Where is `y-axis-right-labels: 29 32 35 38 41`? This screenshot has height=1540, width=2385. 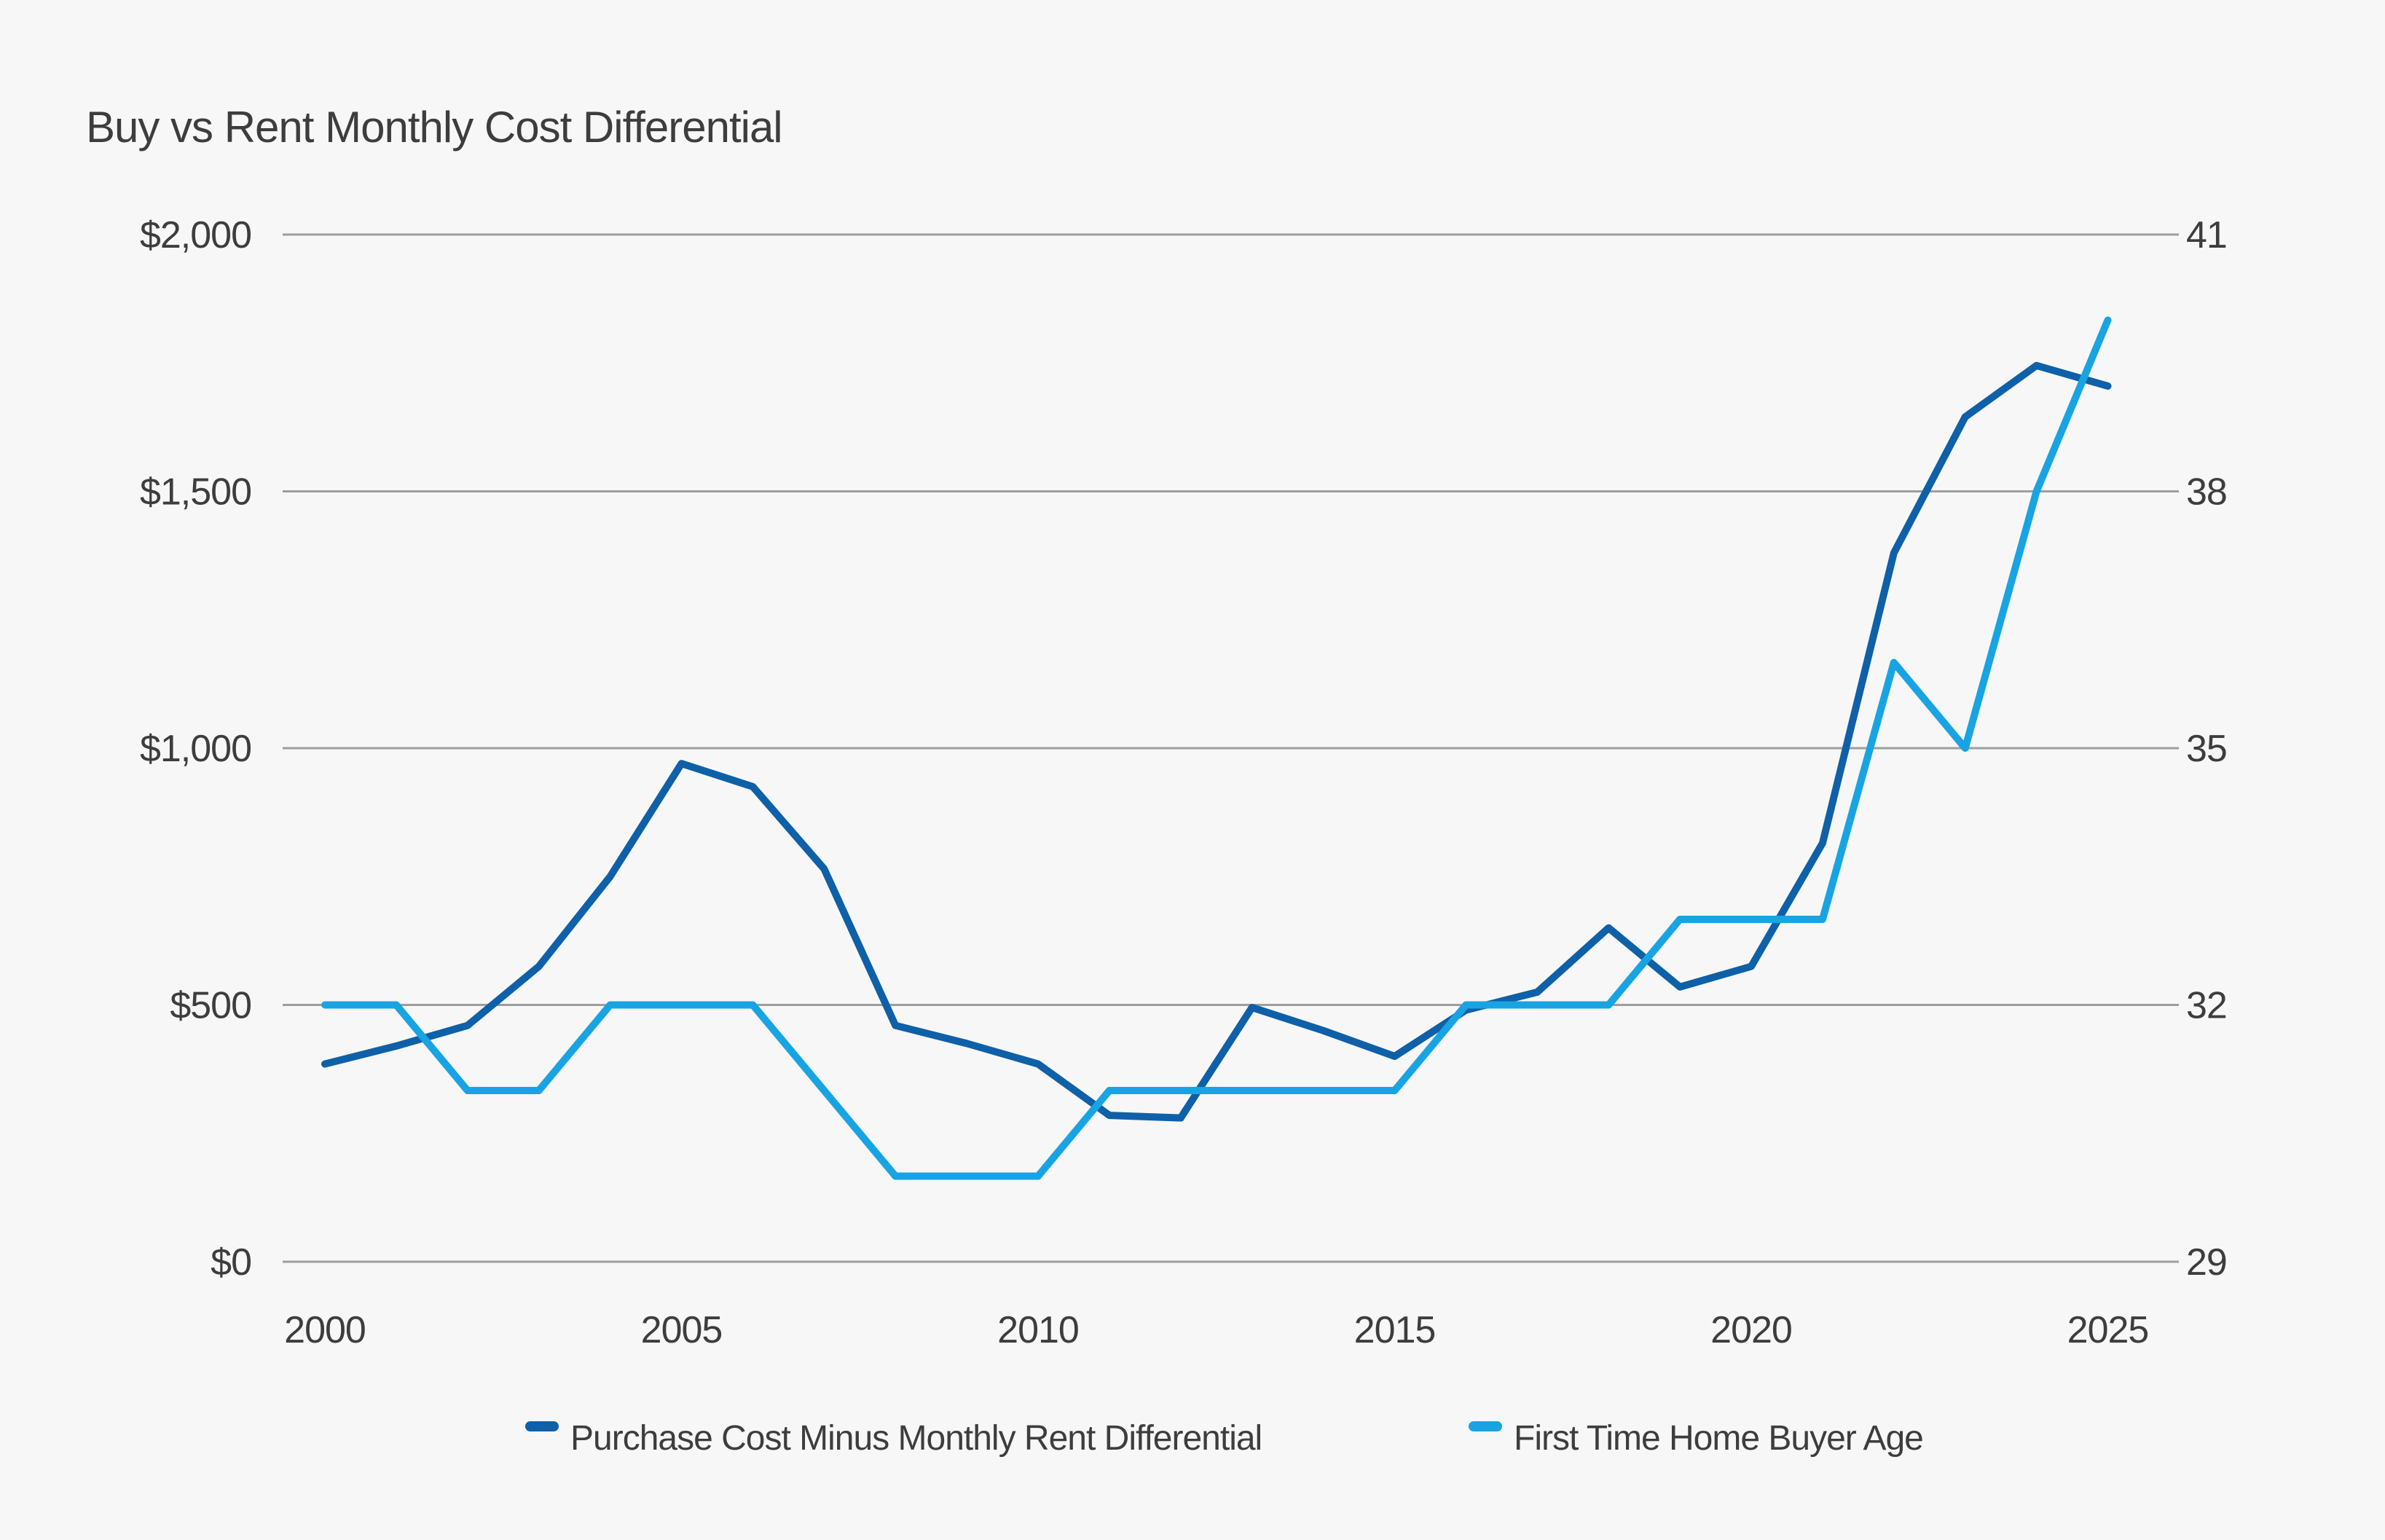 y-axis-right-labels: 29 32 35 38 41 is located at coordinates (2207, 749).